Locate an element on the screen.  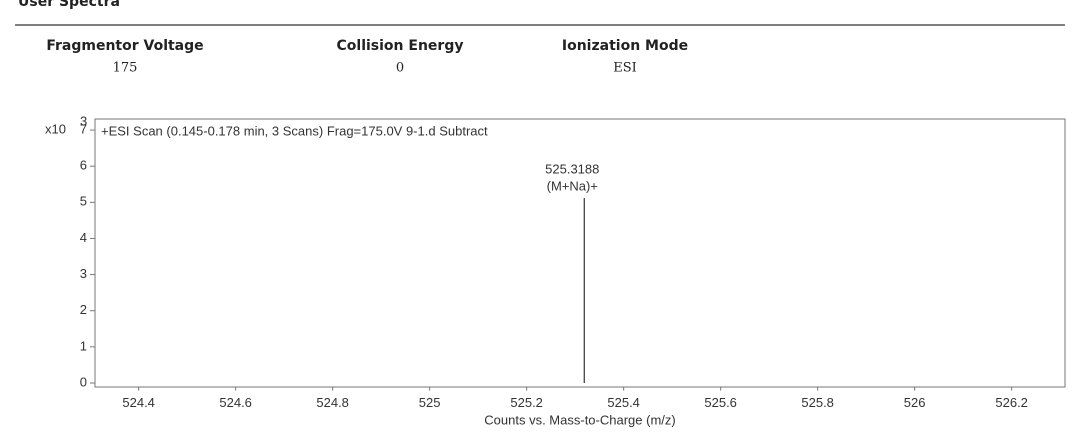
y-tick-label: 7 is located at coordinates (83, 128).